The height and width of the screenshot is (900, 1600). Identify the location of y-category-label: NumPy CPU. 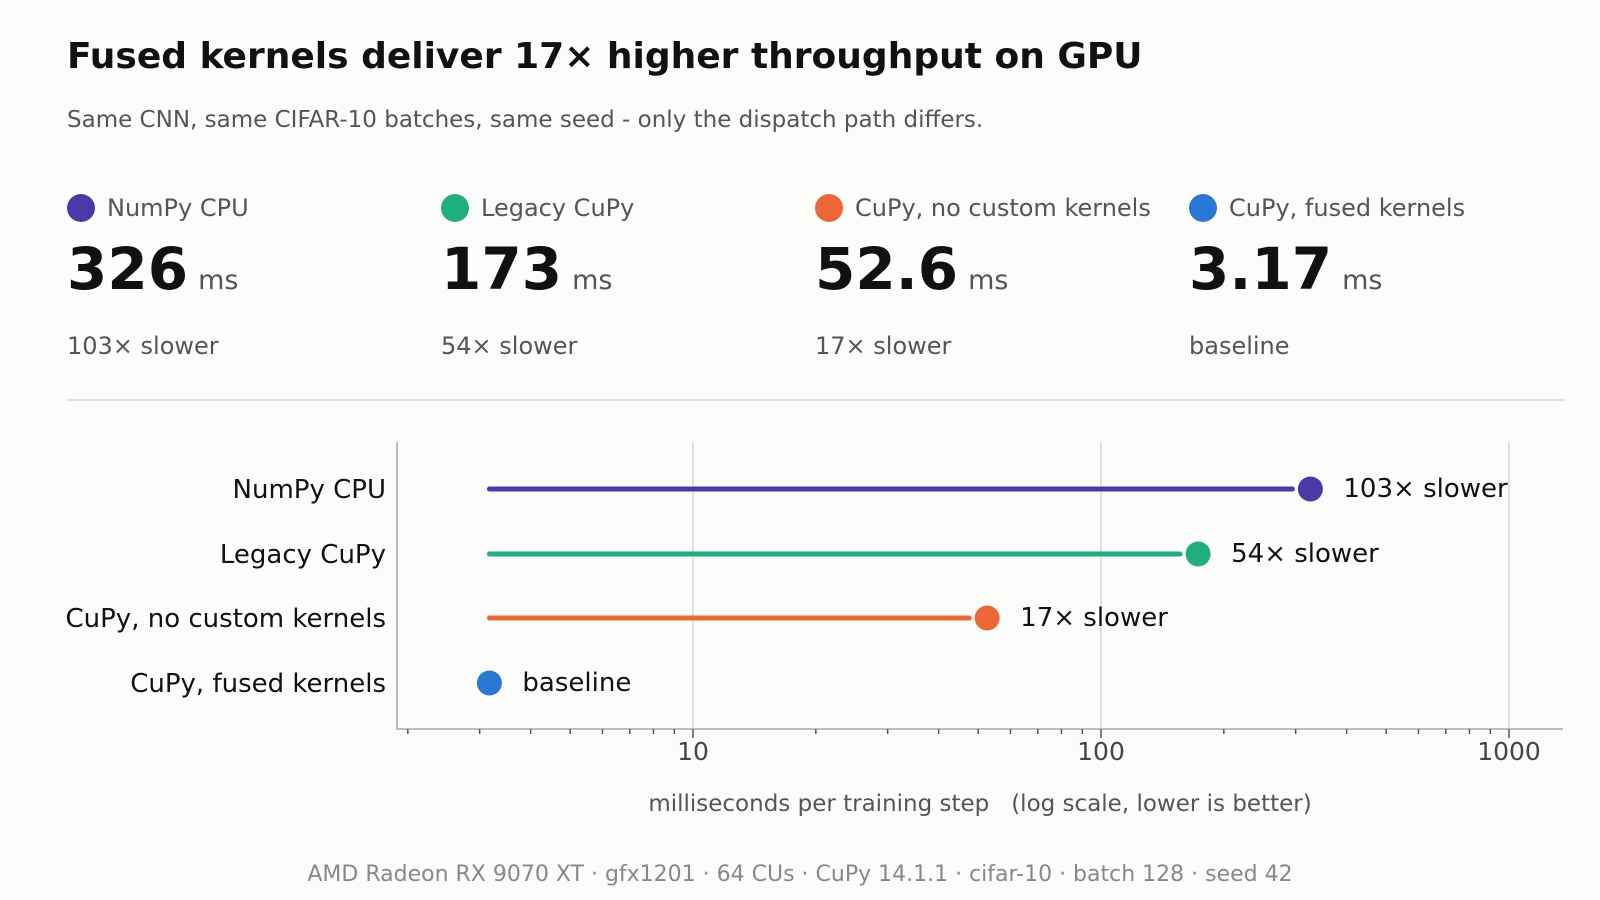
(309, 490).